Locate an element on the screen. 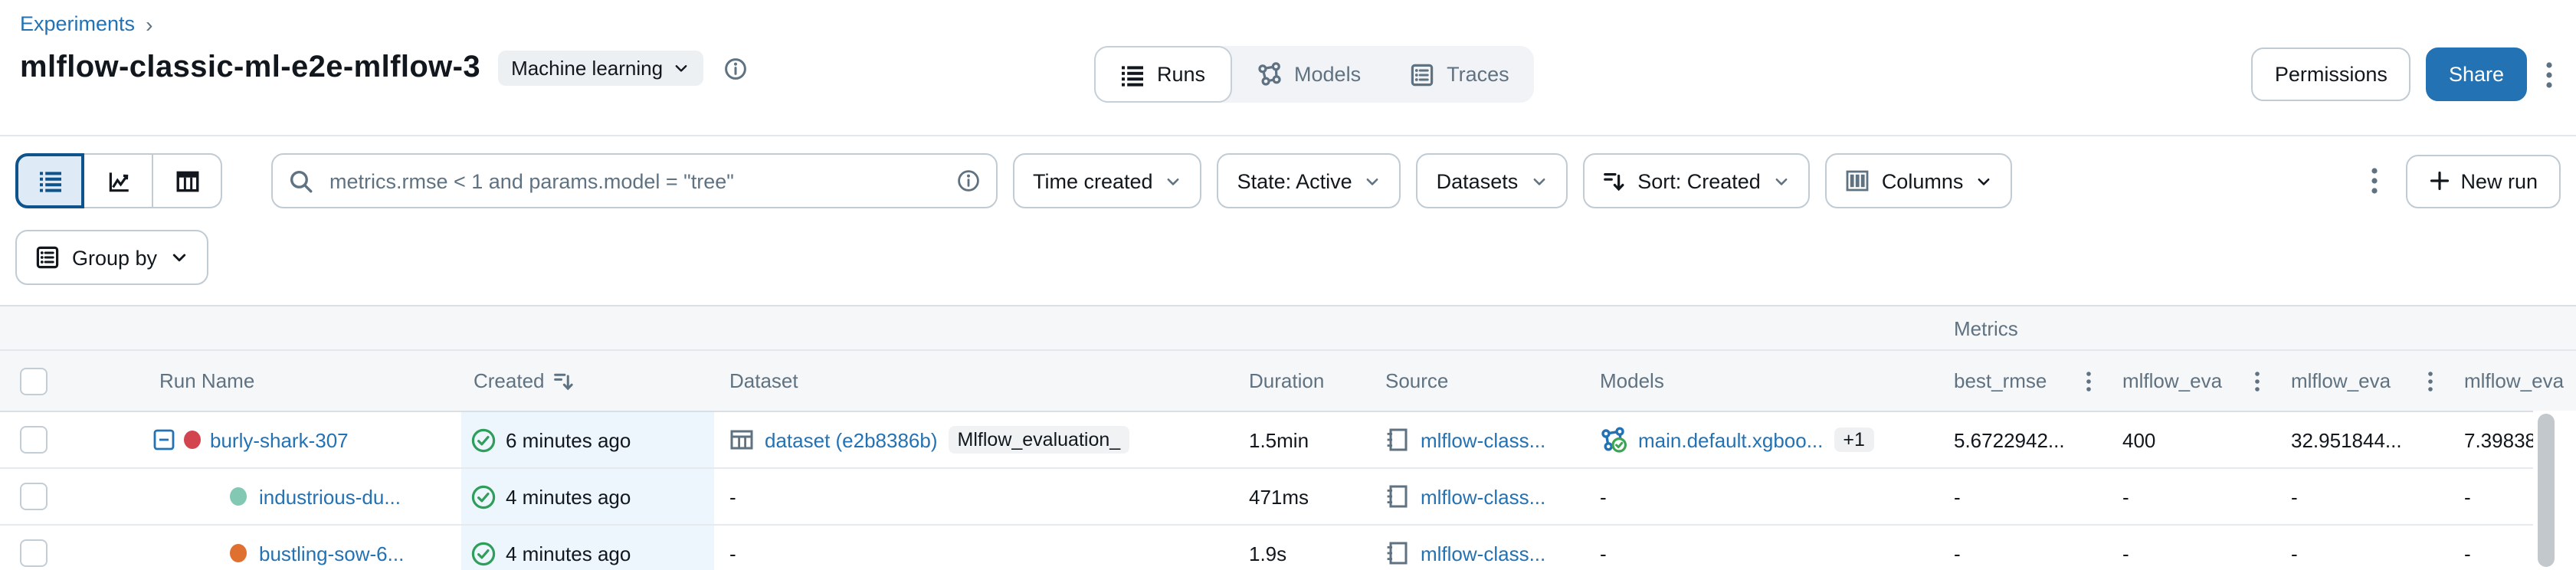 This screenshot has height=570, width=2576. tab-traces: Traces is located at coordinates (1459, 74).